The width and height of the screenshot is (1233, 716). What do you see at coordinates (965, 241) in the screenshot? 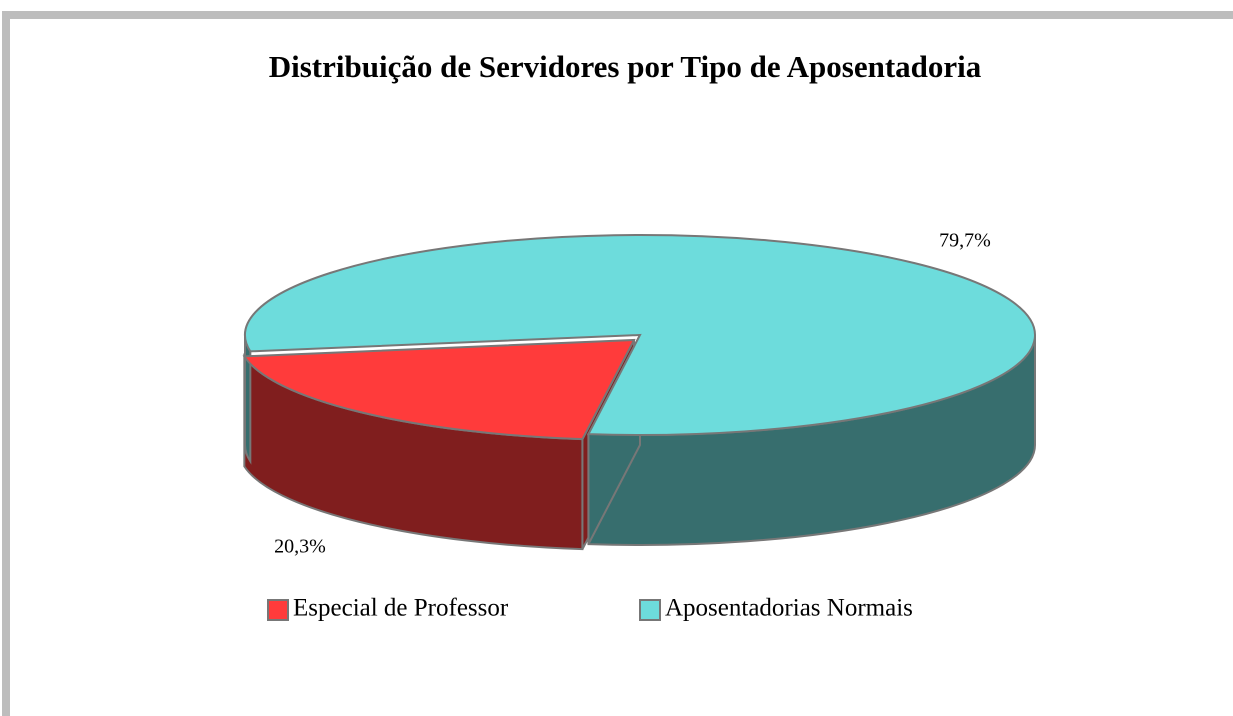
I see `data-label: 79,7%` at bounding box center [965, 241].